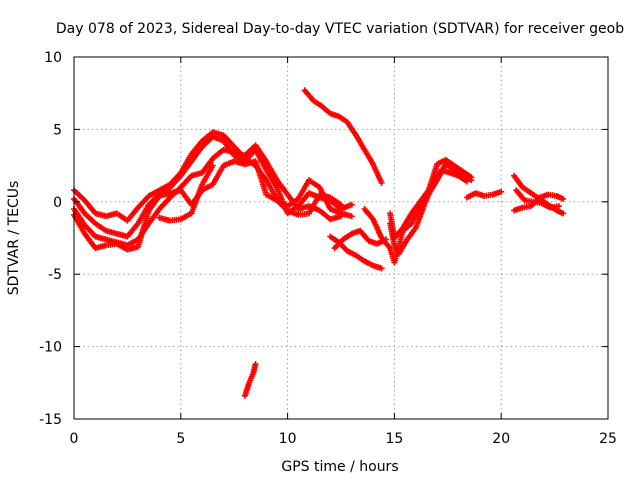 The image size is (640, 480). Describe the element at coordinates (608, 439) in the screenshot. I see `x-tick-label: 25` at that location.